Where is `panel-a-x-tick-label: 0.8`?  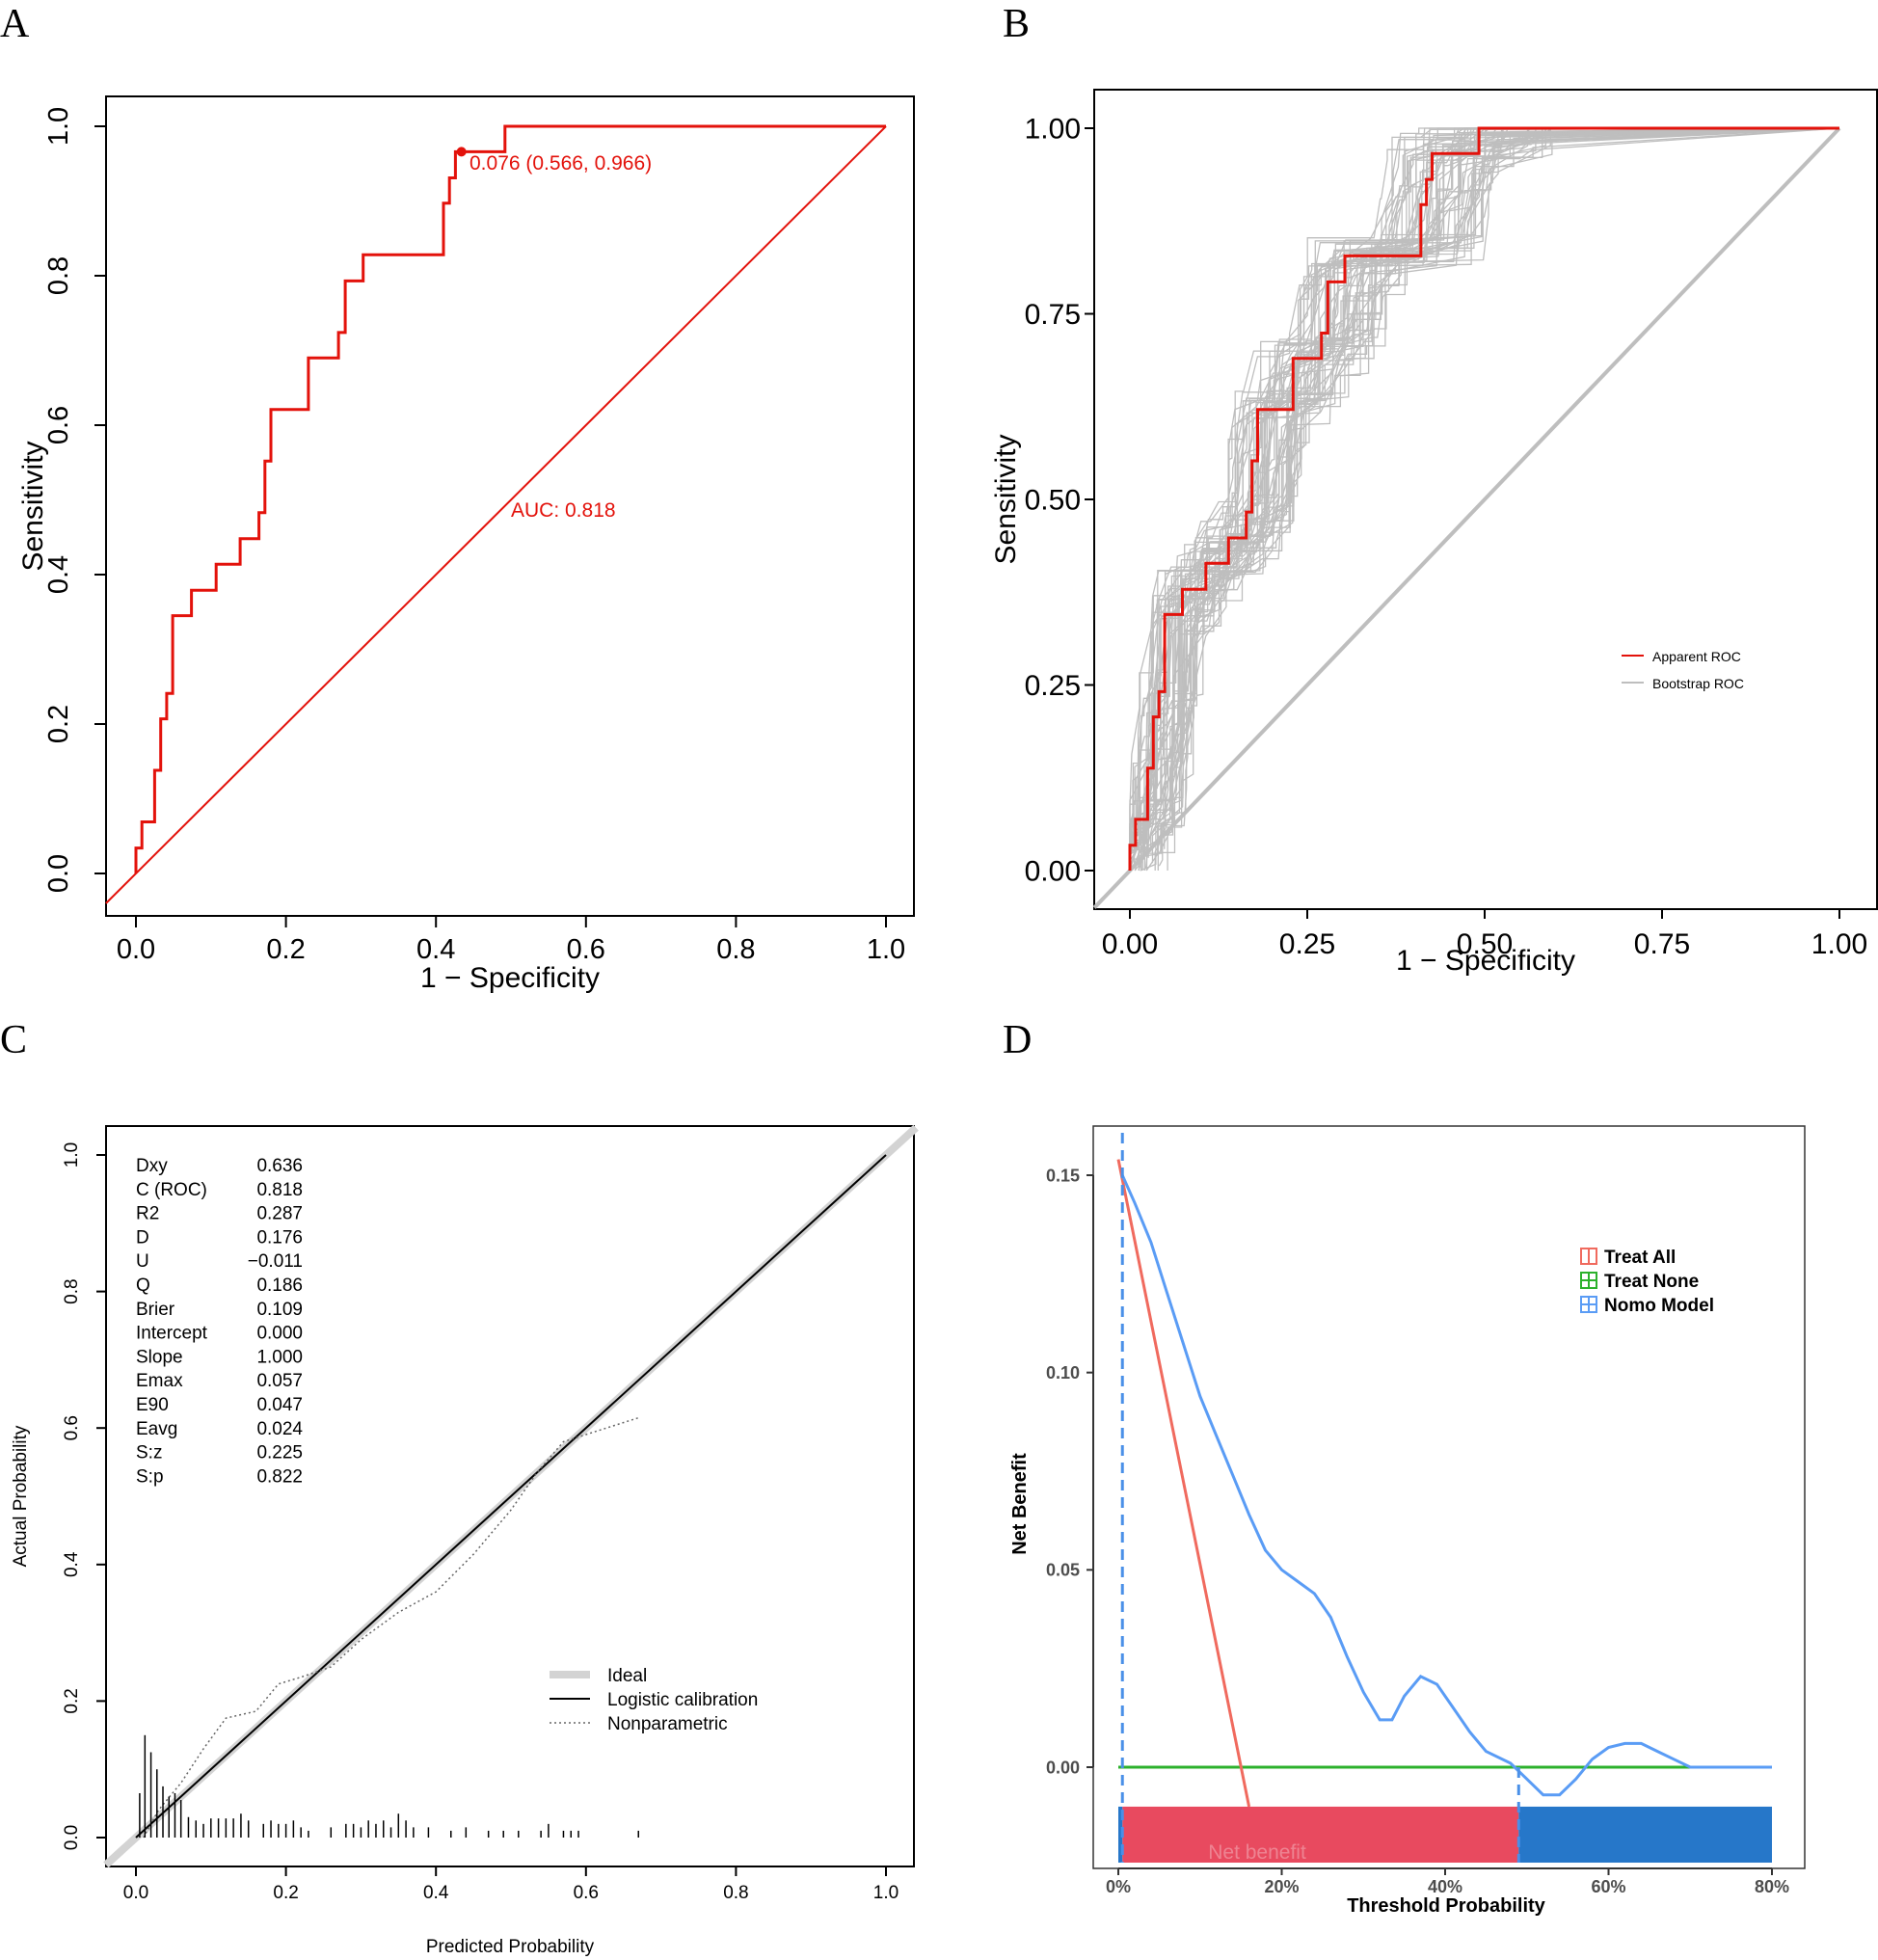
panel-a-x-tick-label: 0.8 is located at coordinates (735, 950).